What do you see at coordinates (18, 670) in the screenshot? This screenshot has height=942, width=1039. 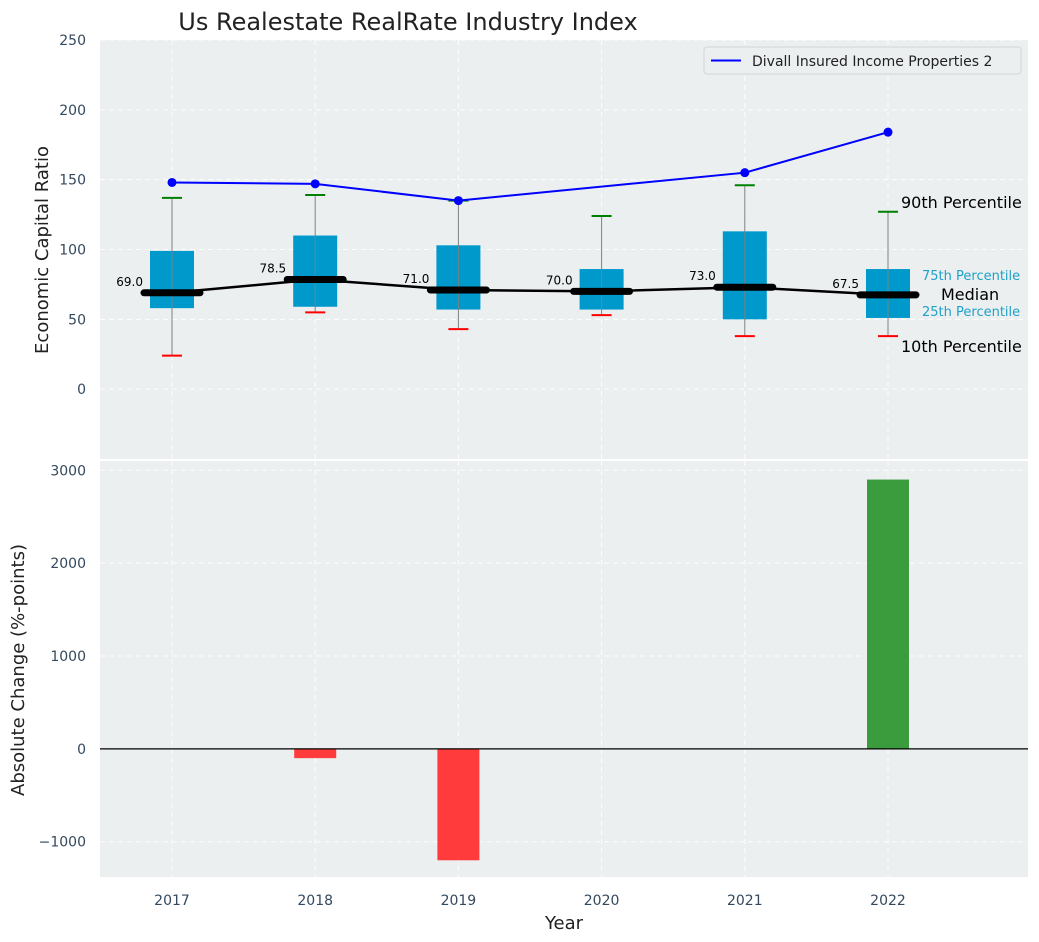 I see `bottom-y-axis-title: Absolute Change (%-points)` at bounding box center [18, 670].